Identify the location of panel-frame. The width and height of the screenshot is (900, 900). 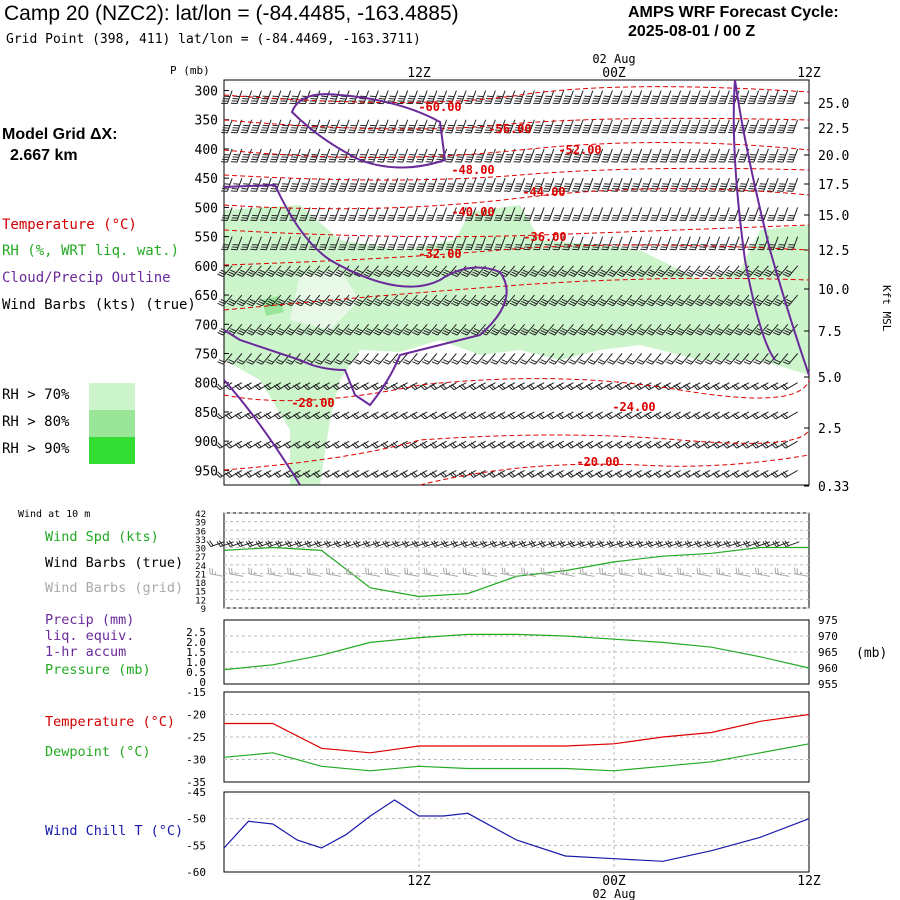
(516, 832).